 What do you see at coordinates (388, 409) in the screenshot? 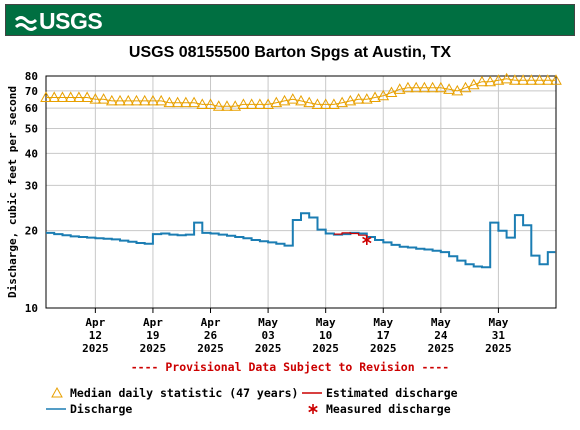
I see `legend-label: Measured discharge` at bounding box center [388, 409].